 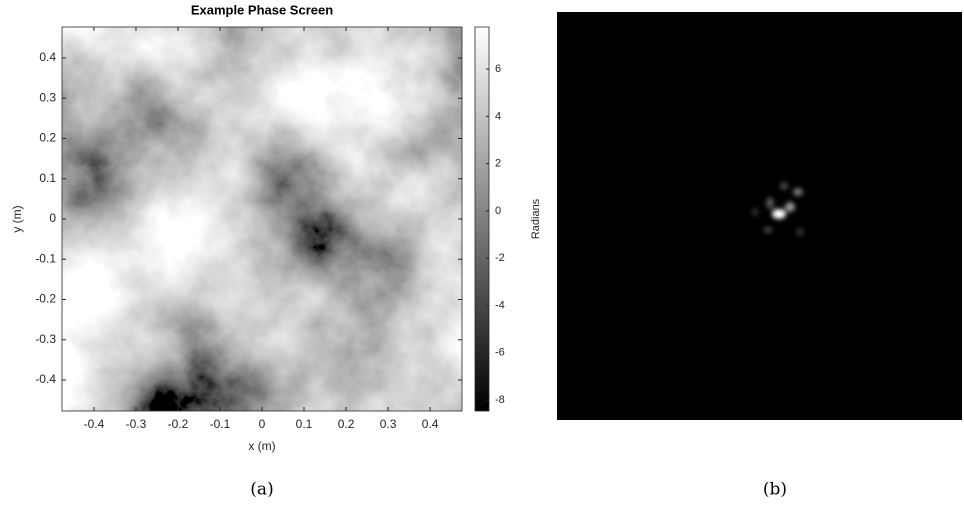 I want to click on colorbar, so click(x=482, y=219).